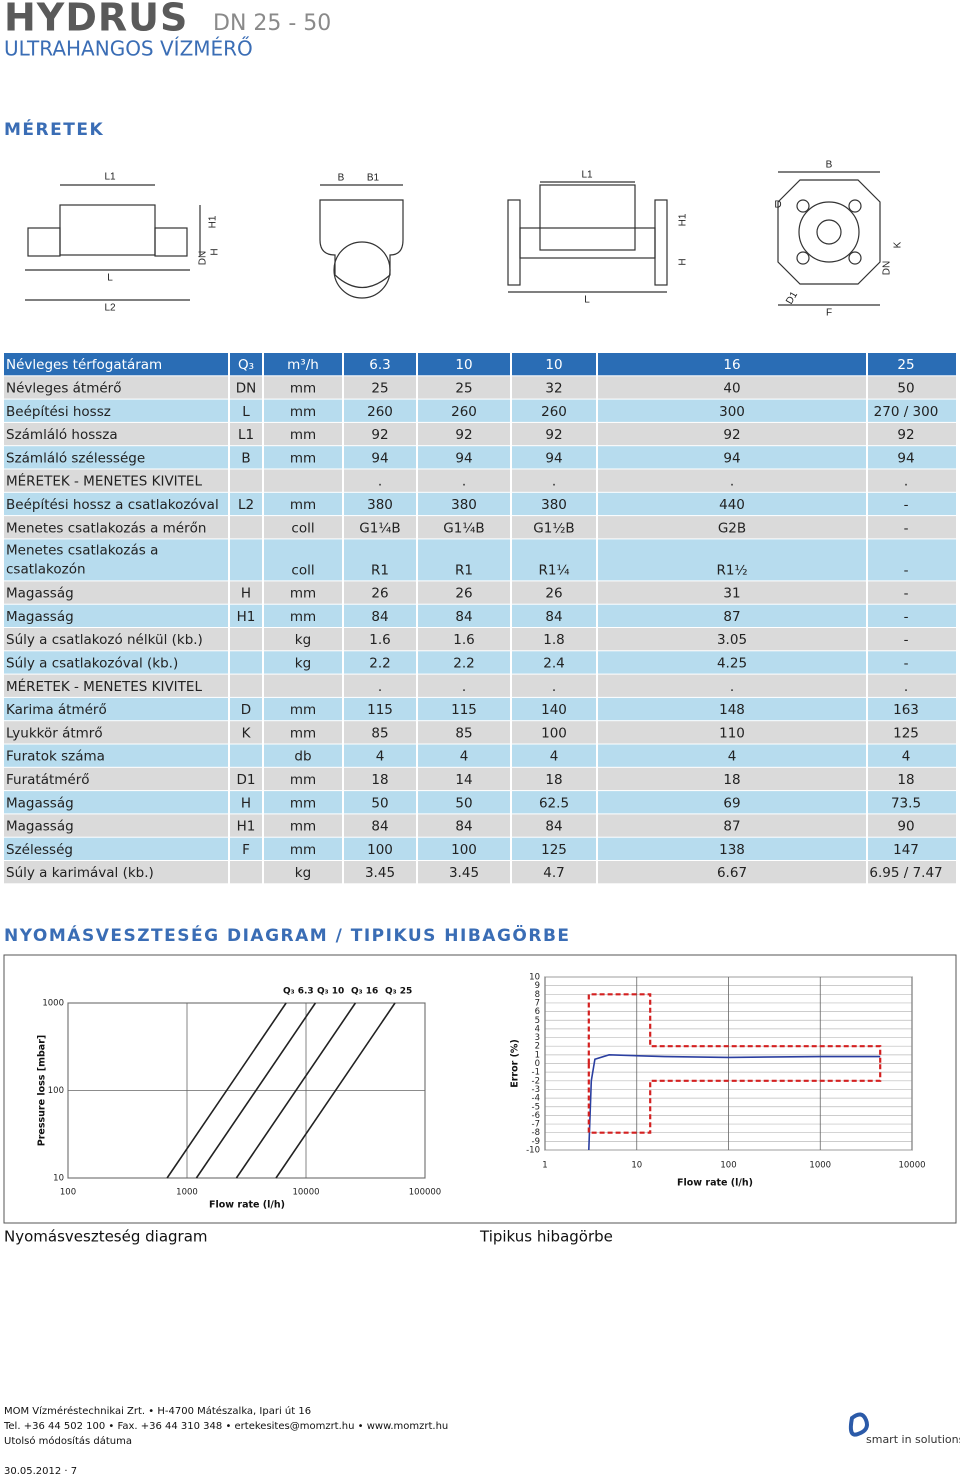 The image size is (960, 1482). Describe the element at coordinates (104, 640) in the screenshot. I see `row-label: Súly a csatlakozó nélkül (kb.)` at that location.